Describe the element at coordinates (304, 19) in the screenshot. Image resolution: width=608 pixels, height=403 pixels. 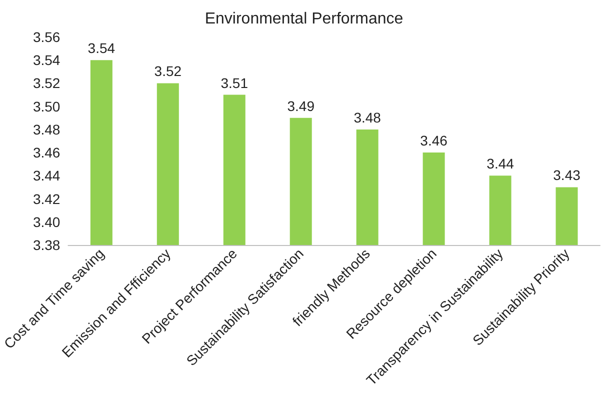
I see `chart-title: Environmental Performance` at that location.